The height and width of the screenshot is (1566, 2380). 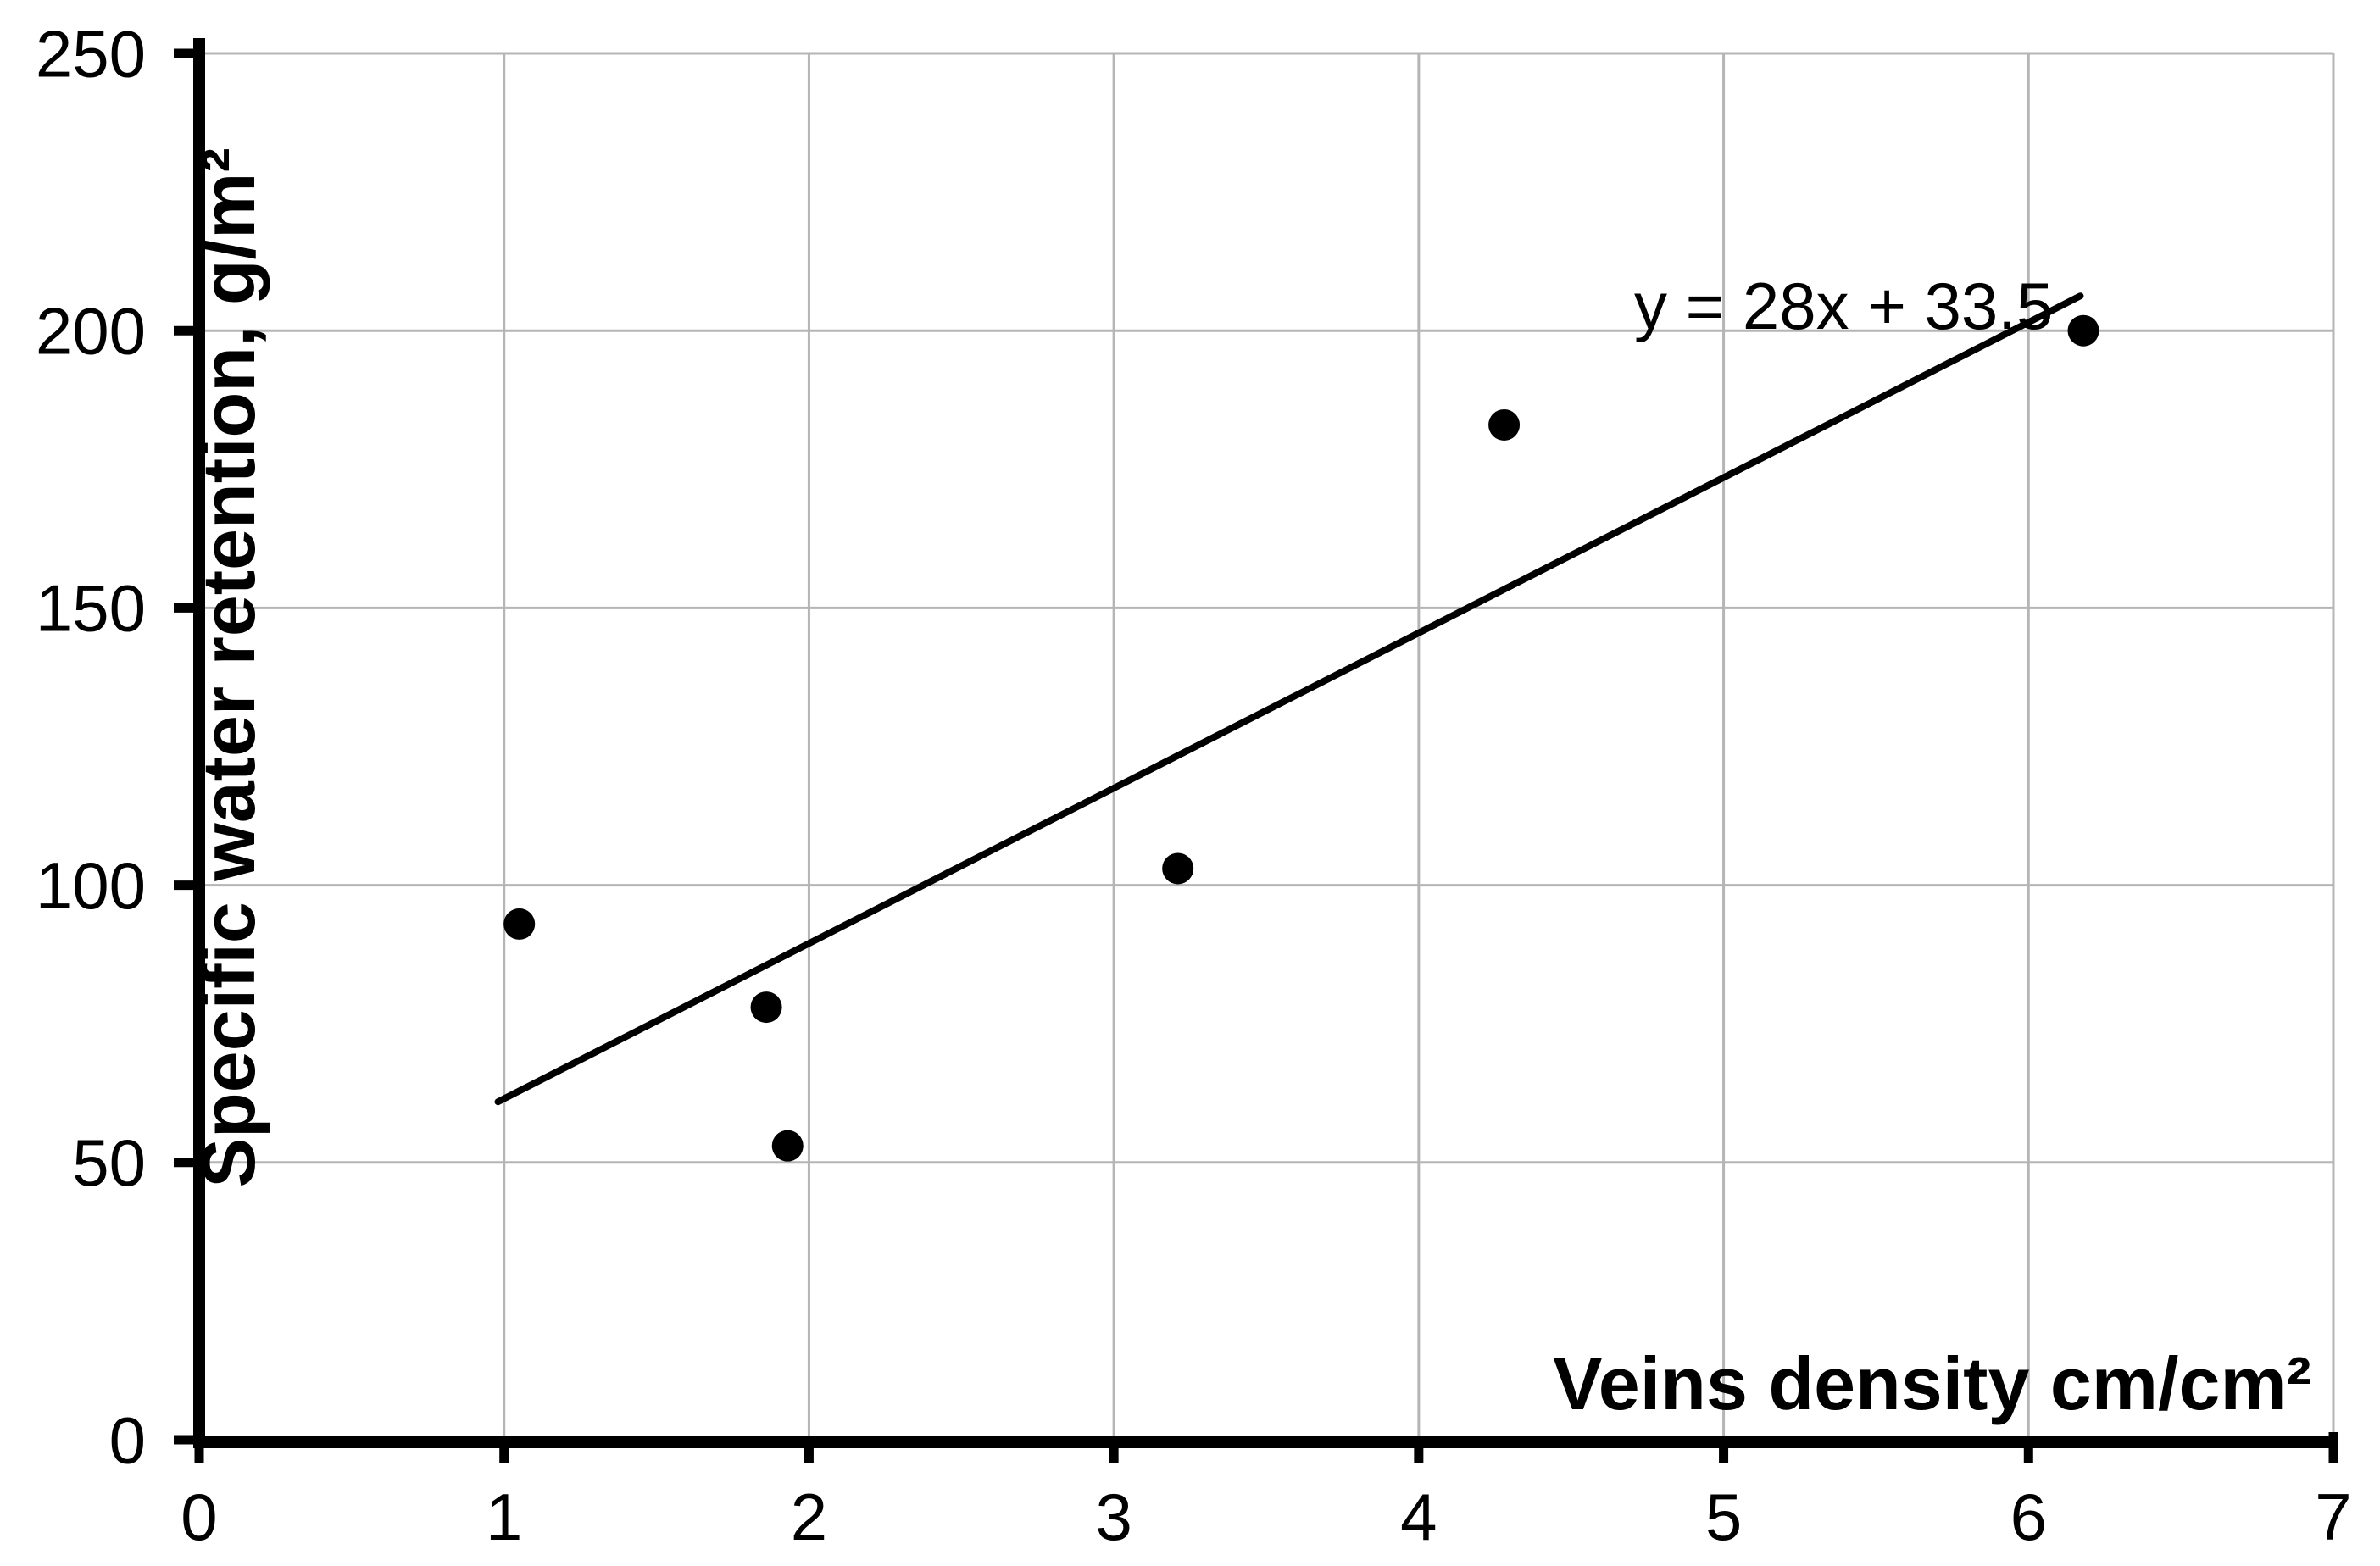 I want to click on x-tick-labels: 0 1 2 3 4 5 6 7, so click(x=1266, y=1517).